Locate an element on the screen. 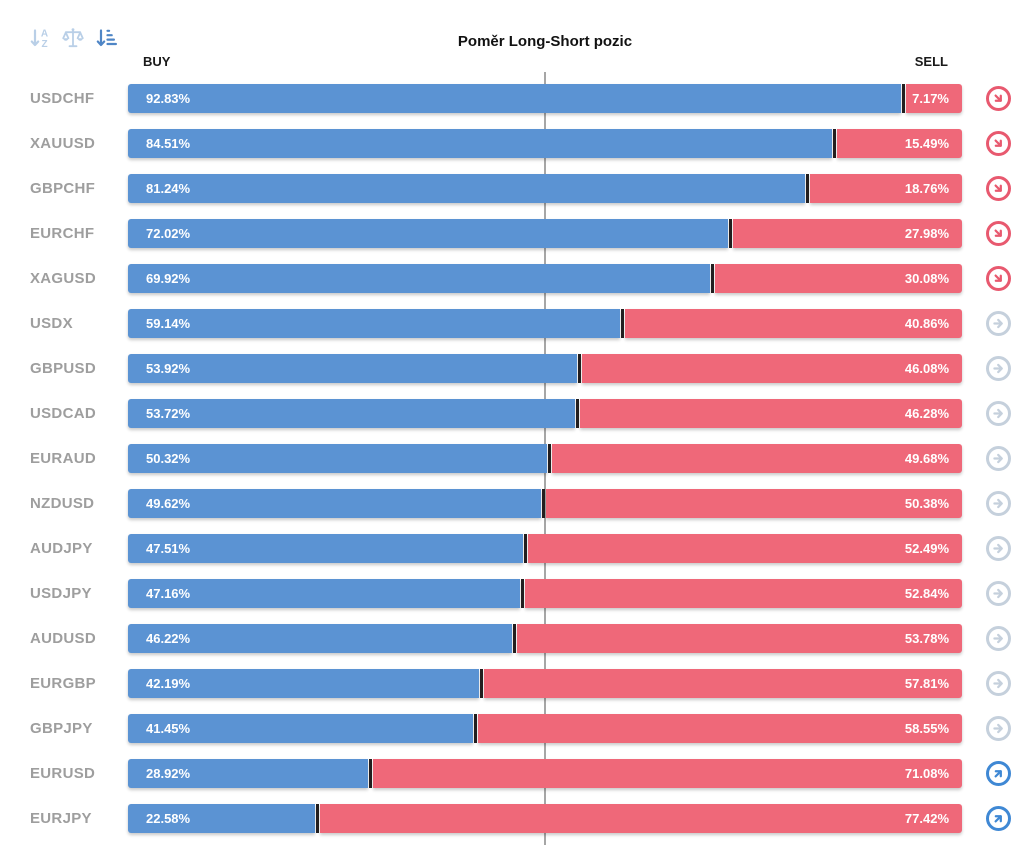 This screenshot has height=867, width=1033. buy-bar-segment: 28.92% is located at coordinates (248, 773).